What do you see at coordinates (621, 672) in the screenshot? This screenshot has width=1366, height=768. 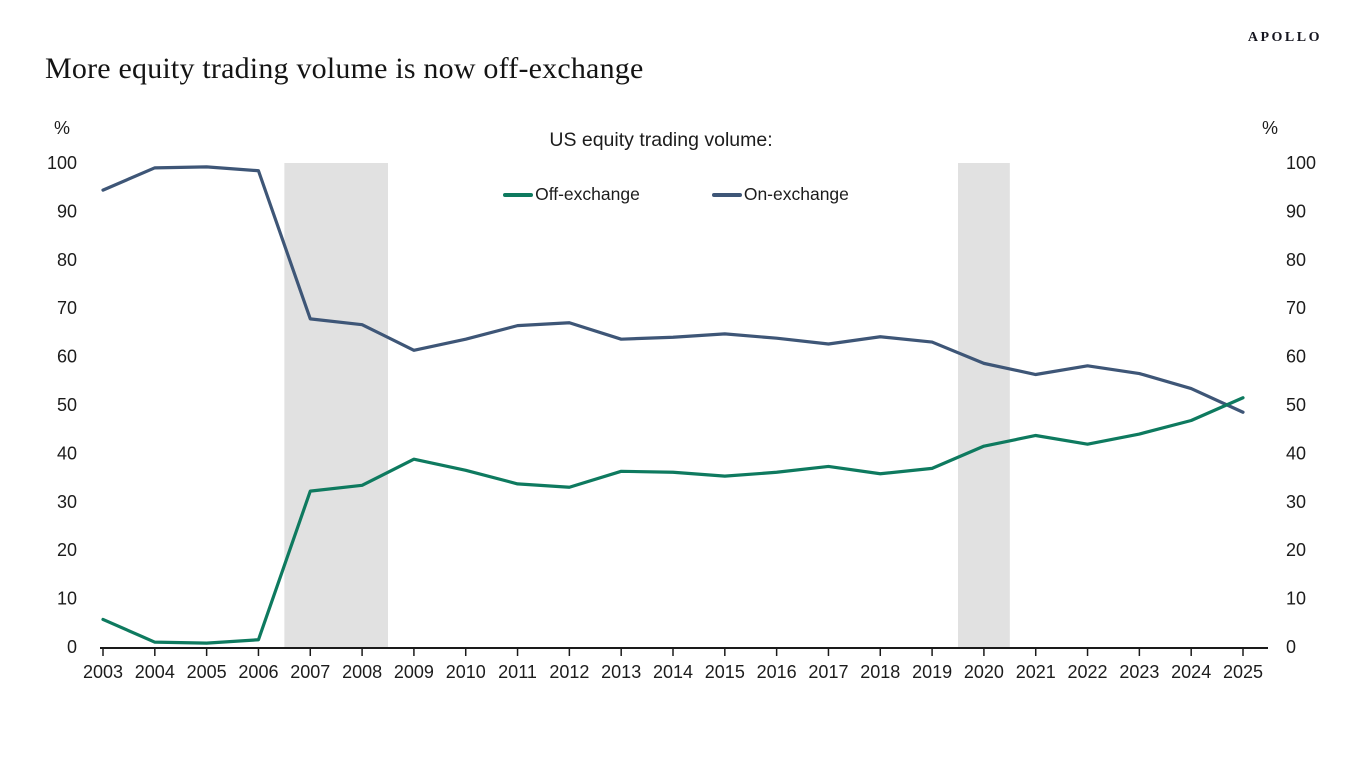 I see `x-axis-label: 2013` at bounding box center [621, 672].